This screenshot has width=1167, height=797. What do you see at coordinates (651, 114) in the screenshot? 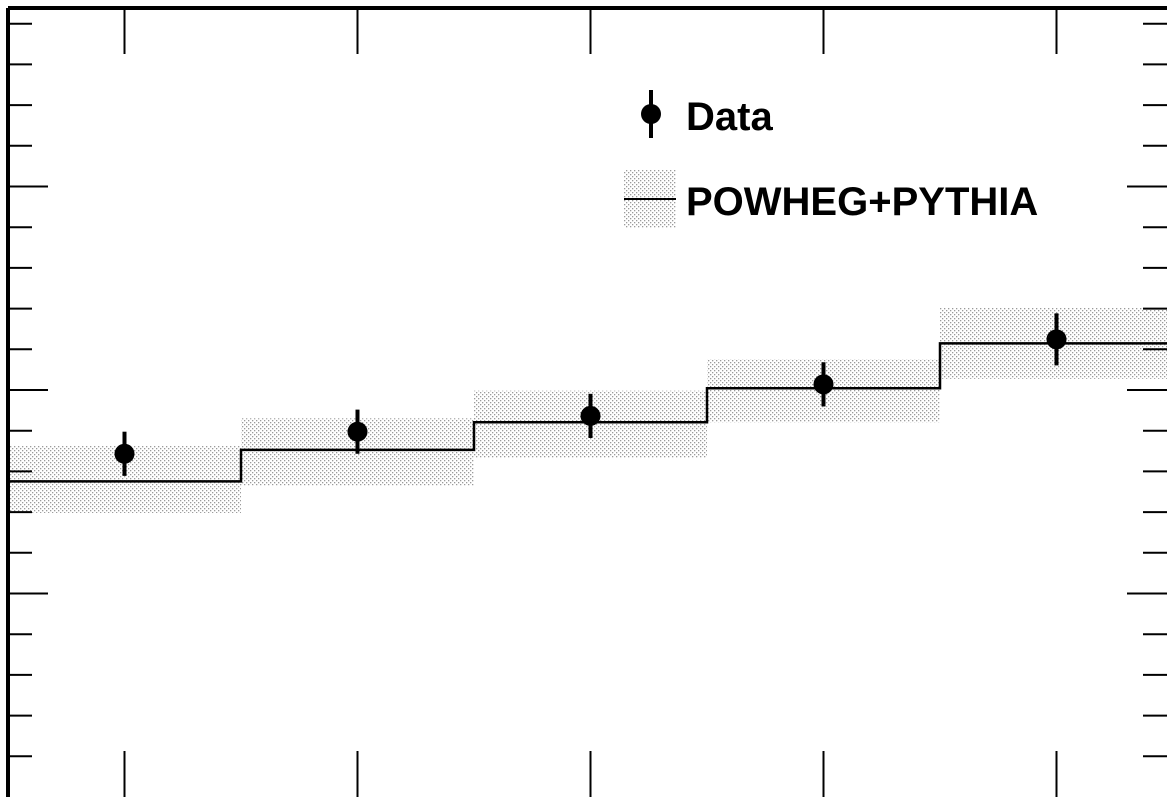
I see `legend-data-marker` at bounding box center [651, 114].